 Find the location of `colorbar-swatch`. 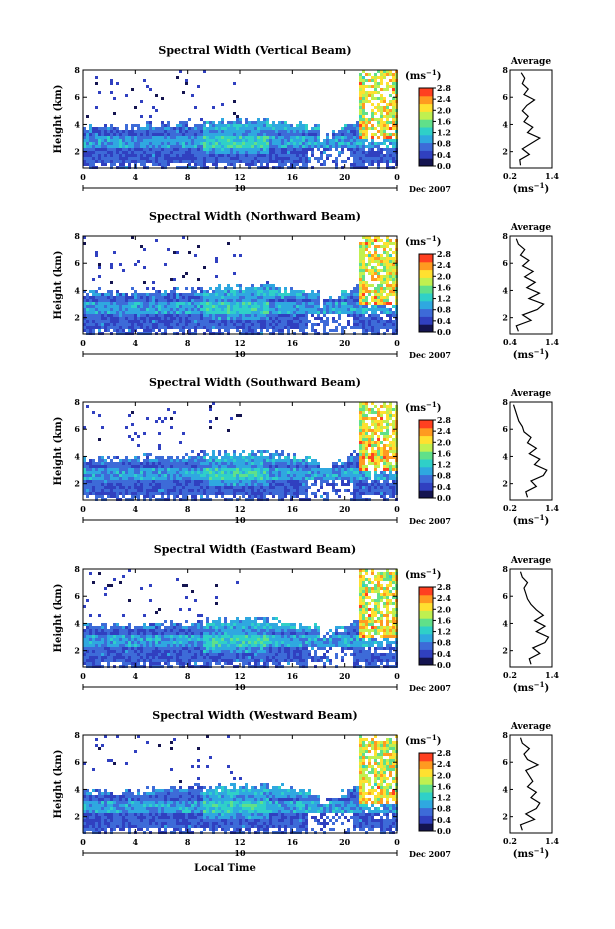

colorbar-swatch is located at coordinates (426, 123).